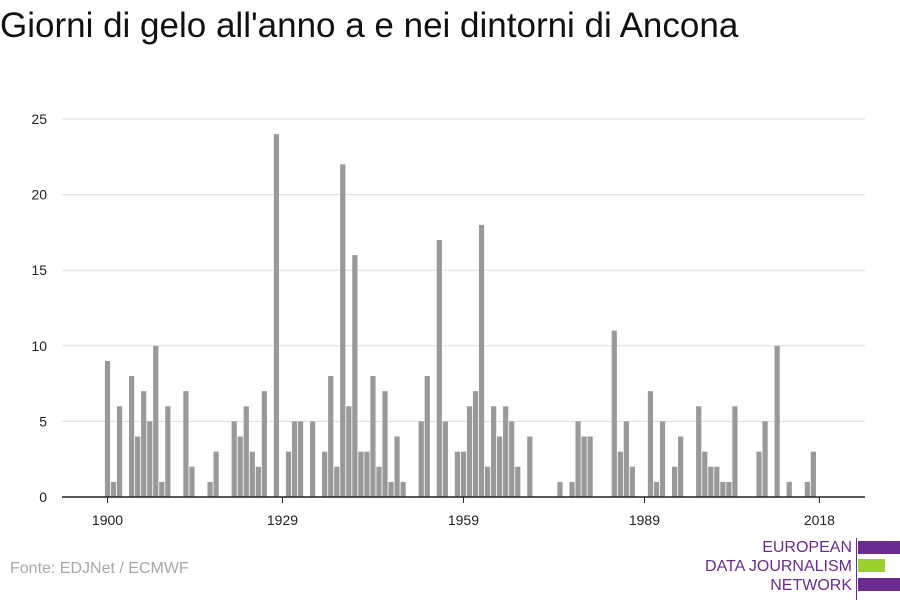 The image size is (900, 600). Describe the element at coordinates (391, 489) in the screenshot. I see `bar-1947` at that location.